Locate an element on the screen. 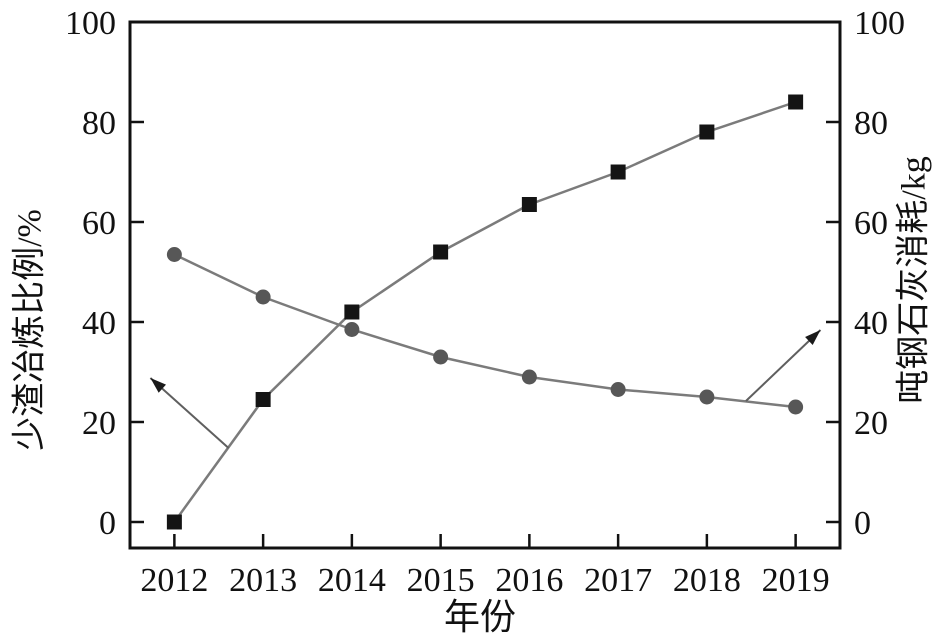 This screenshot has width=945, height=641. data-point-square-2013 is located at coordinates (263, 399).